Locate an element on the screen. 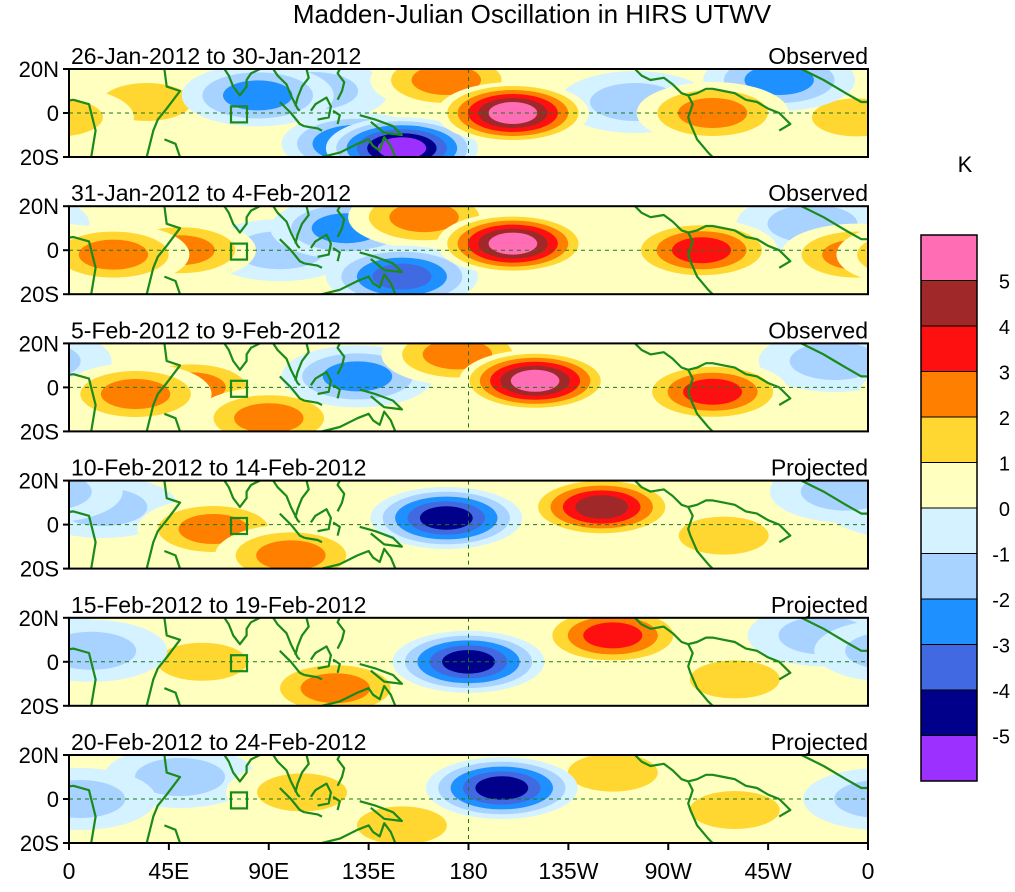 The image size is (1015, 892). colorbar-label: -2 is located at coordinates (1001, 601).